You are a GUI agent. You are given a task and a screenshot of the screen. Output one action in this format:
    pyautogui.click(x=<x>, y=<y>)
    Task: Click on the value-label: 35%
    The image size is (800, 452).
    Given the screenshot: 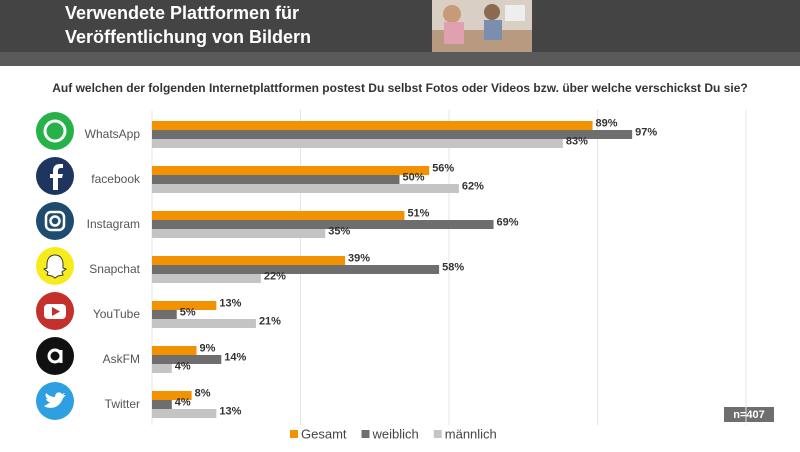 What is the action you would take?
    pyautogui.click(x=339, y=231)
    